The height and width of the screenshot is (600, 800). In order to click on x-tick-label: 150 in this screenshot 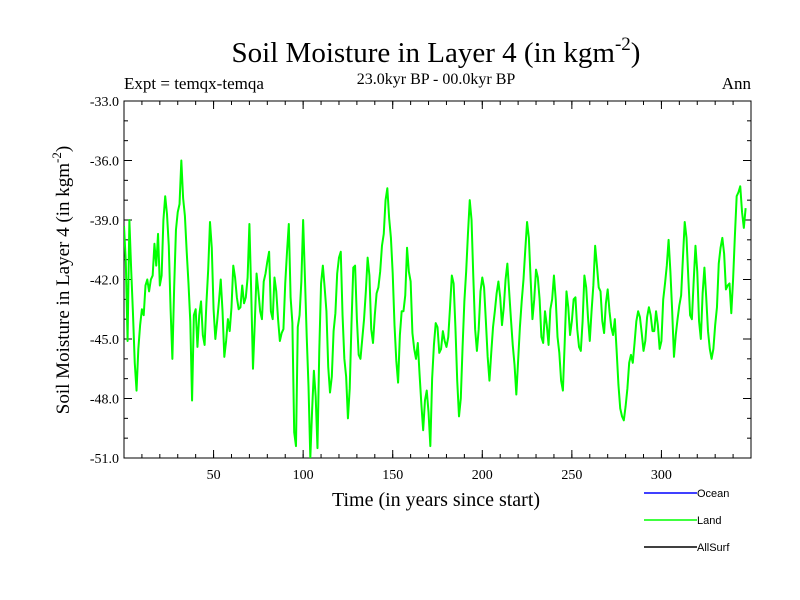, I will do `click(392, 475)`.